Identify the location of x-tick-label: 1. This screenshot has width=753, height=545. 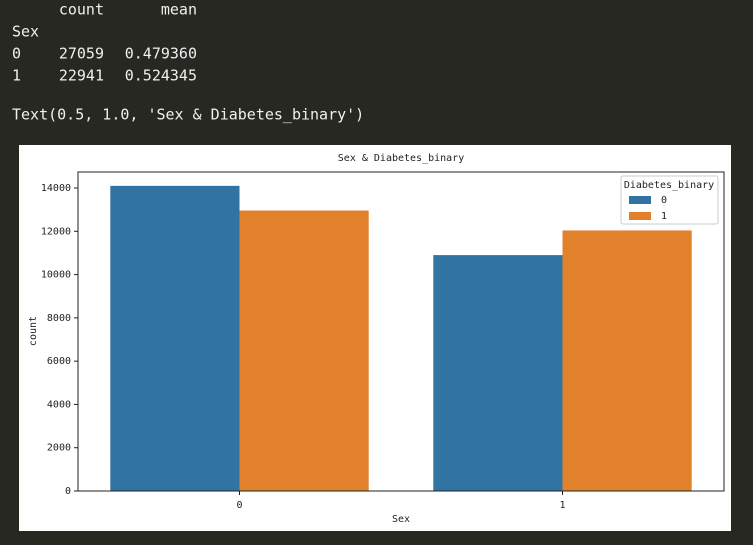
(562, 505).